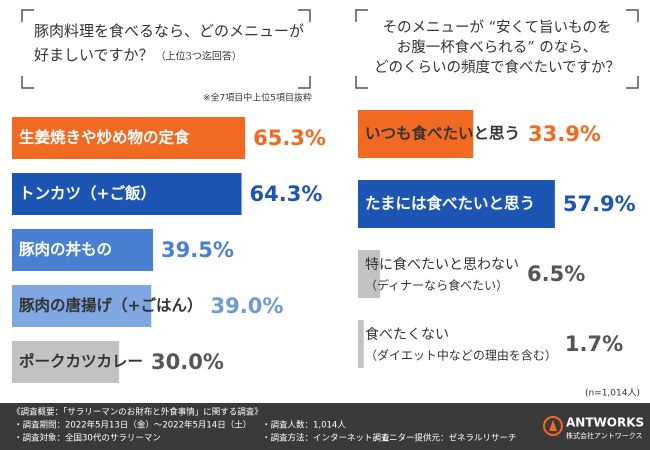 The image size is (650, 450). Describe the element at coordinates (247, 306) in the screenshot. I see `value-label: 39.0%` at that location.